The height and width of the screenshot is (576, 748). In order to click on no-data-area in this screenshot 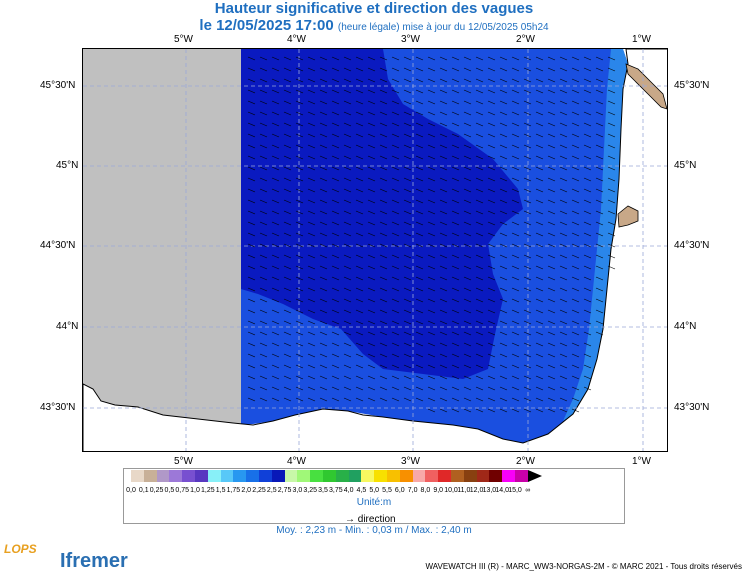, I will do `click(162, 250)`.